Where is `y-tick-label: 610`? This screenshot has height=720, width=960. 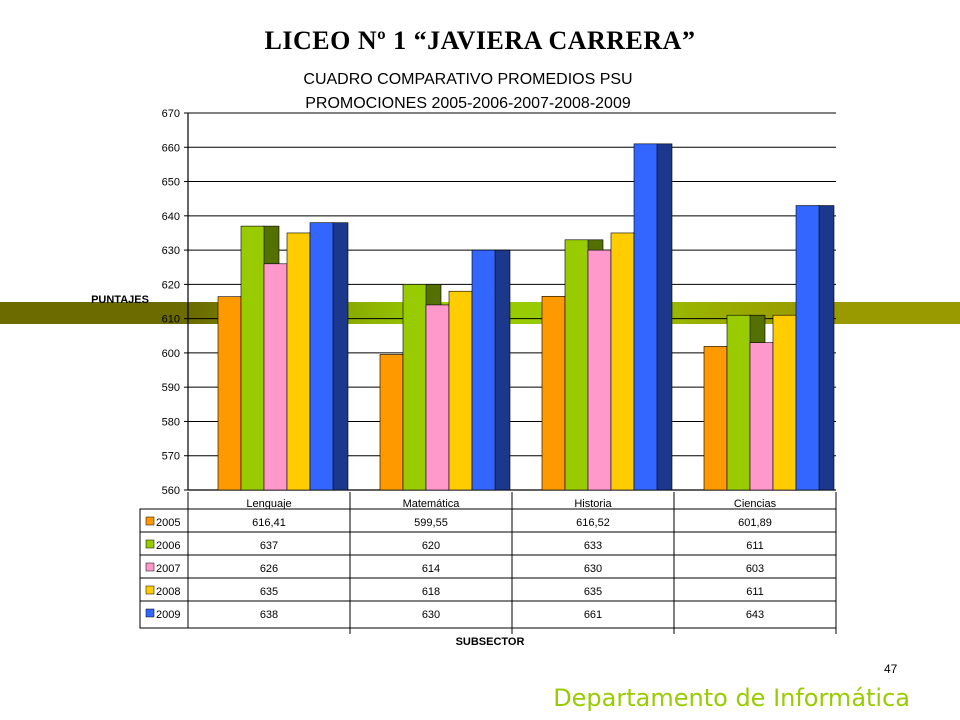
y-tick-label: 610 is located at coordinates (171, 320).